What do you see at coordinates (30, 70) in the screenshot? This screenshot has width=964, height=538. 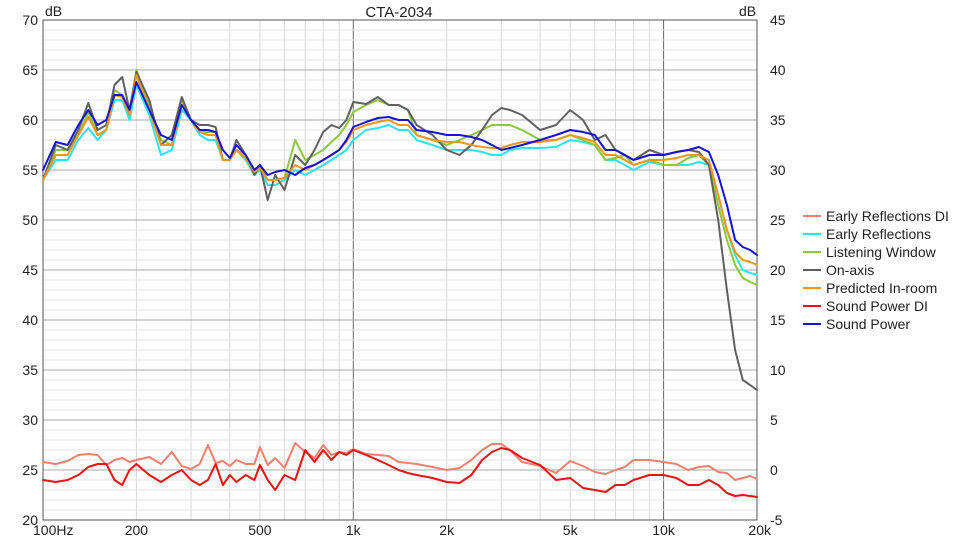 I see `y-left-tick-label: 65` at bounding box center [30, 70].